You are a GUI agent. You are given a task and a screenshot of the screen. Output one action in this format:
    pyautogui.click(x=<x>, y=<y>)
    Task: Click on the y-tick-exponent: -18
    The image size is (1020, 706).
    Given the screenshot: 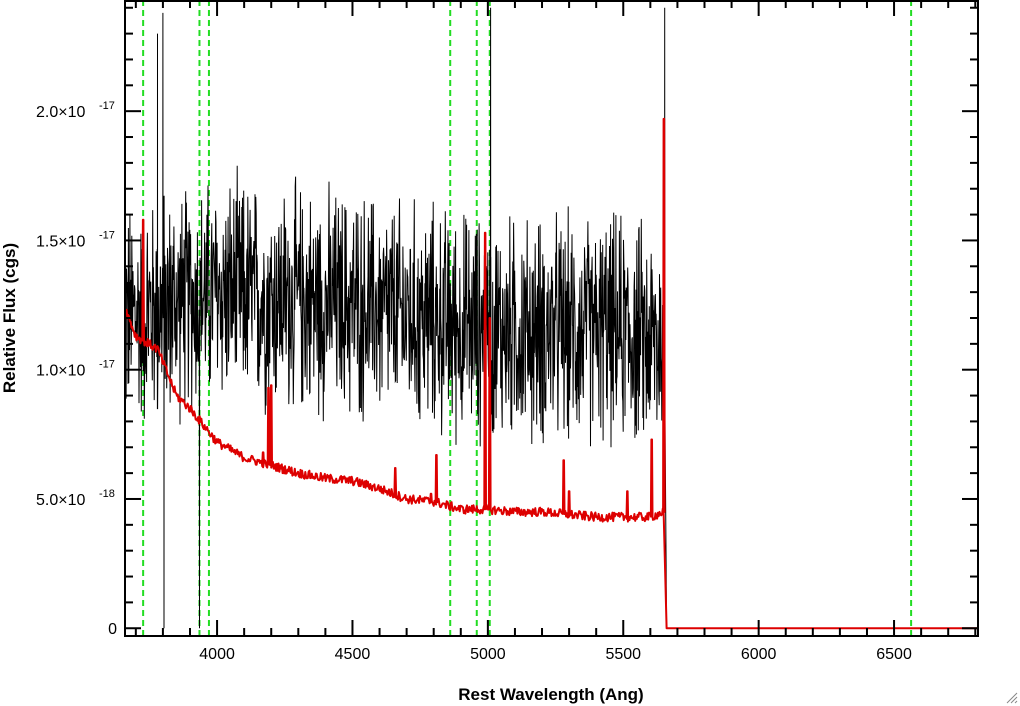 What is the action you would take?
    pyautogui.click(x=107, y=494)
    